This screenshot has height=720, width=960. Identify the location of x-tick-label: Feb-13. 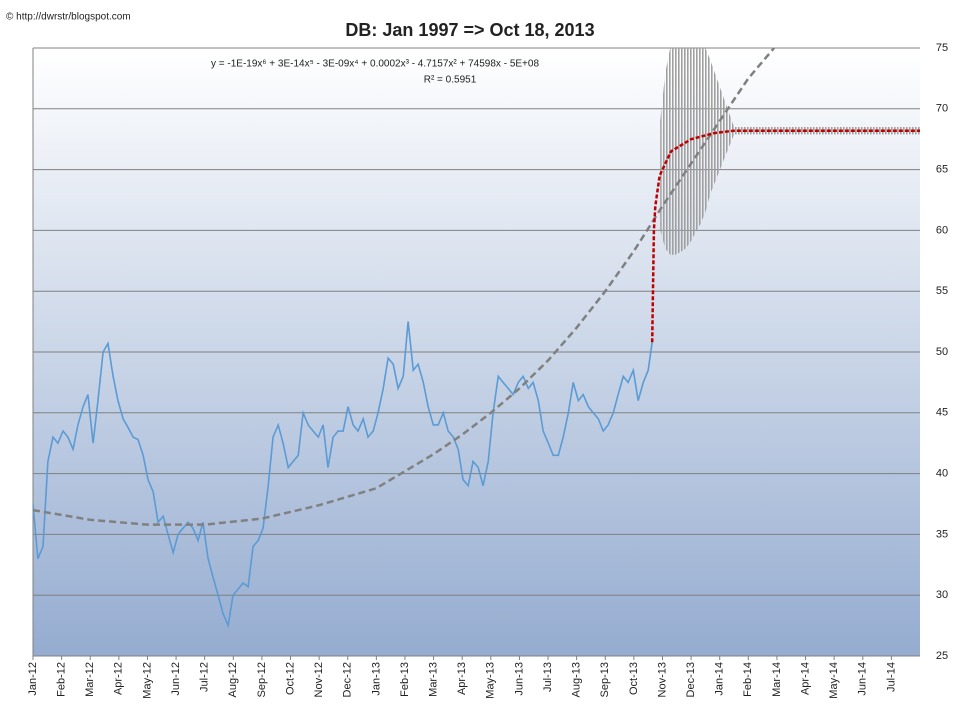
(405, 679).